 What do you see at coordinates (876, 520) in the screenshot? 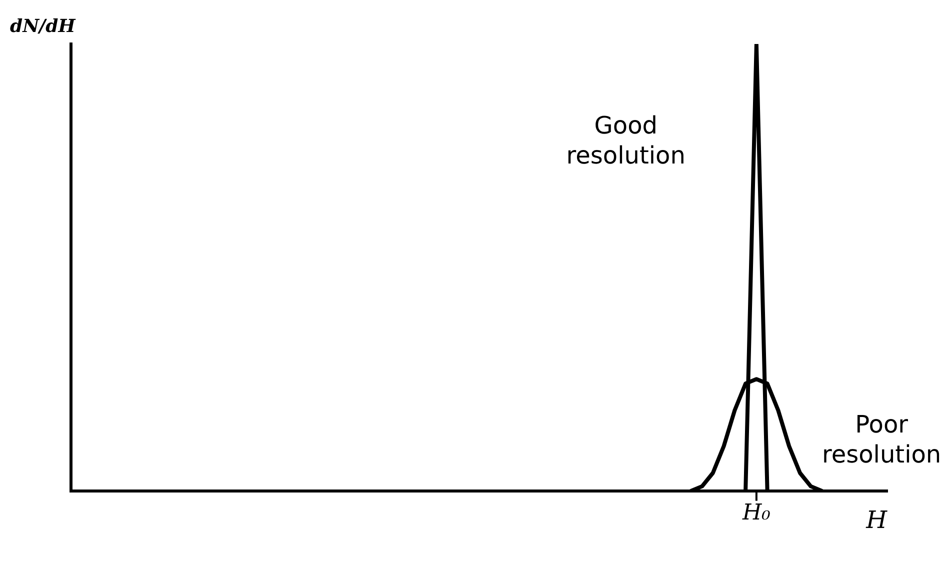
I see `x-axis-title: H` at bounding box center [876, 520].